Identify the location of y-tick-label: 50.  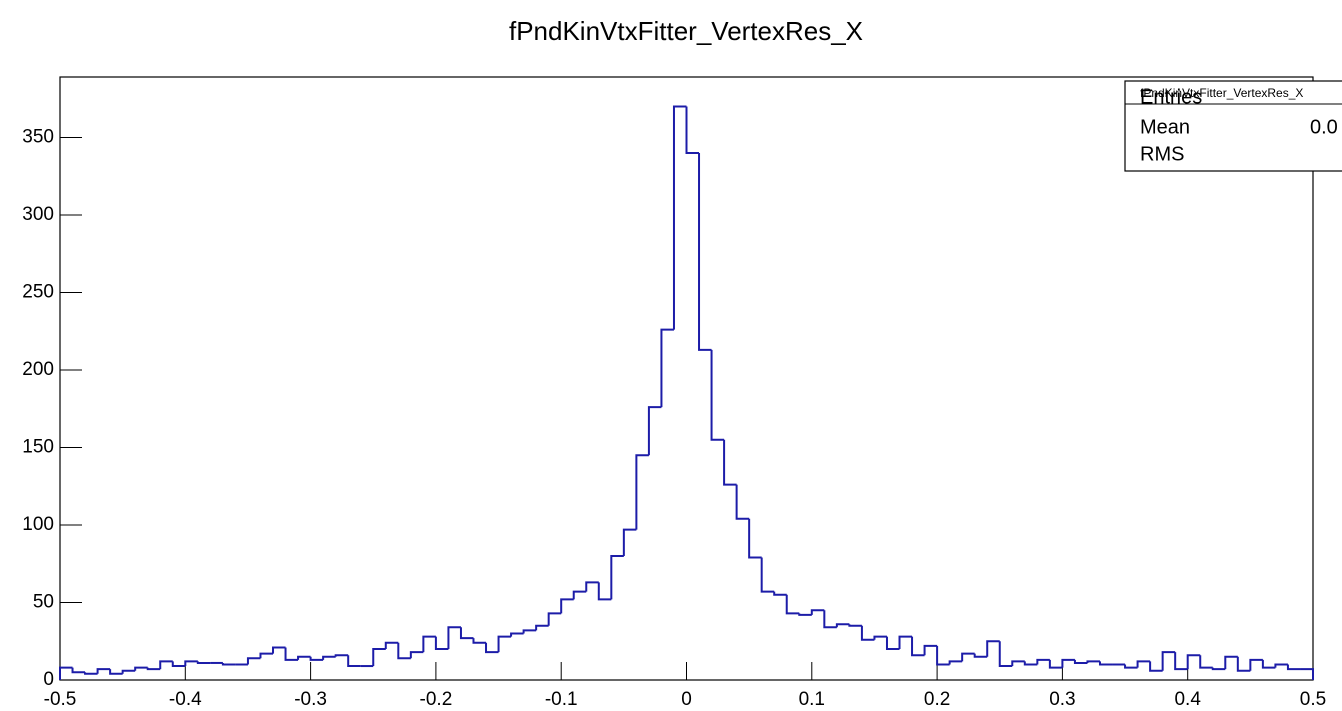
(43, 602).